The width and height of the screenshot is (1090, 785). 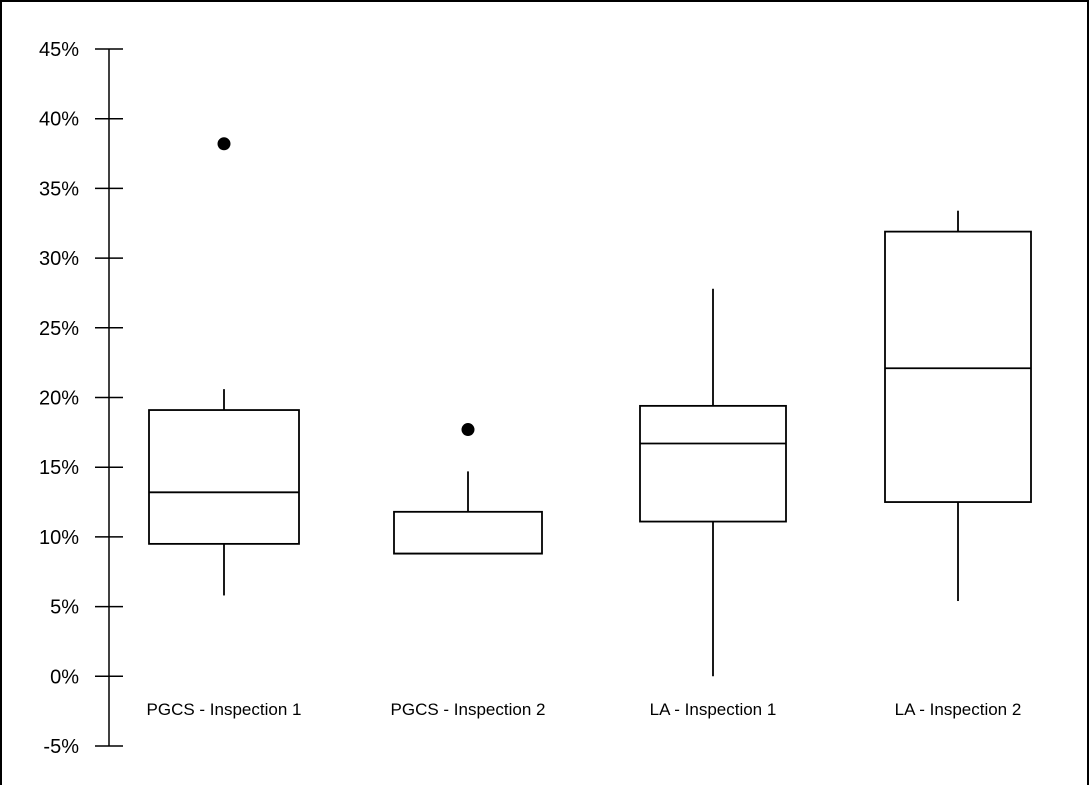 What do you see at coordinates (59, 538) in the screenshot?
I see `y-tick-label: 10%` at bounding box center [59, 538].